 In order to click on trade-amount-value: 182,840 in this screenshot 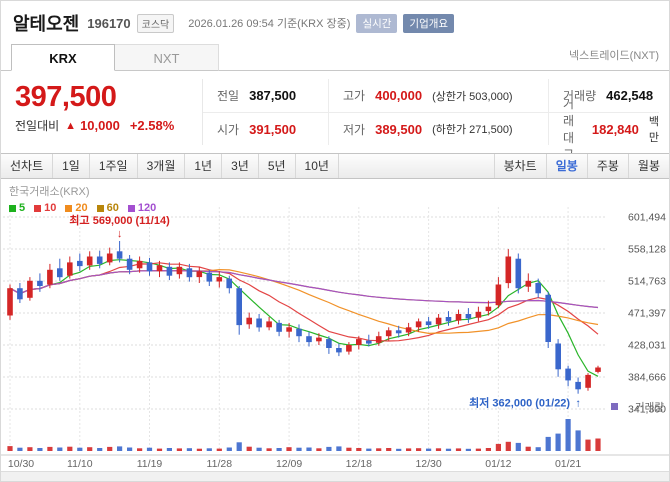, I will do `click(615, 129)`.